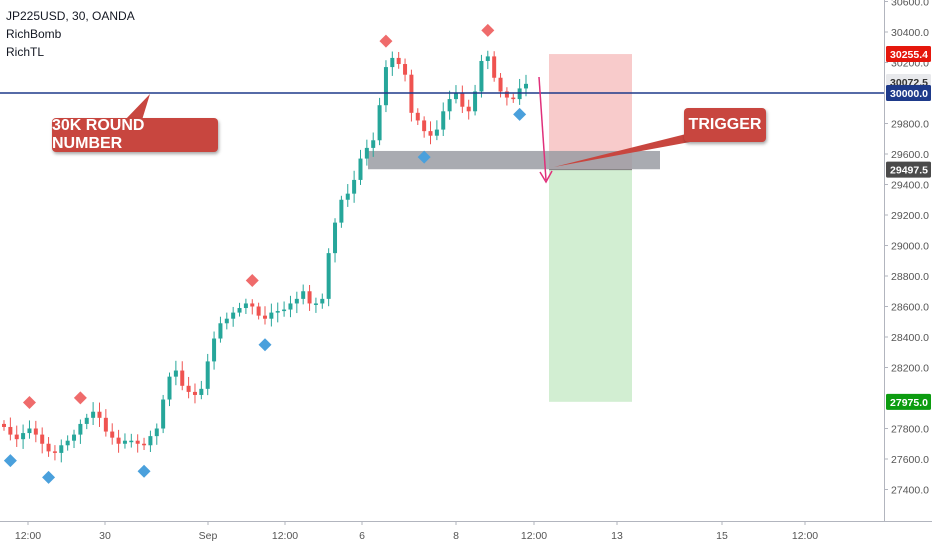 The image size is (932, 555). I want to click on support-zone, so click(514, 160).